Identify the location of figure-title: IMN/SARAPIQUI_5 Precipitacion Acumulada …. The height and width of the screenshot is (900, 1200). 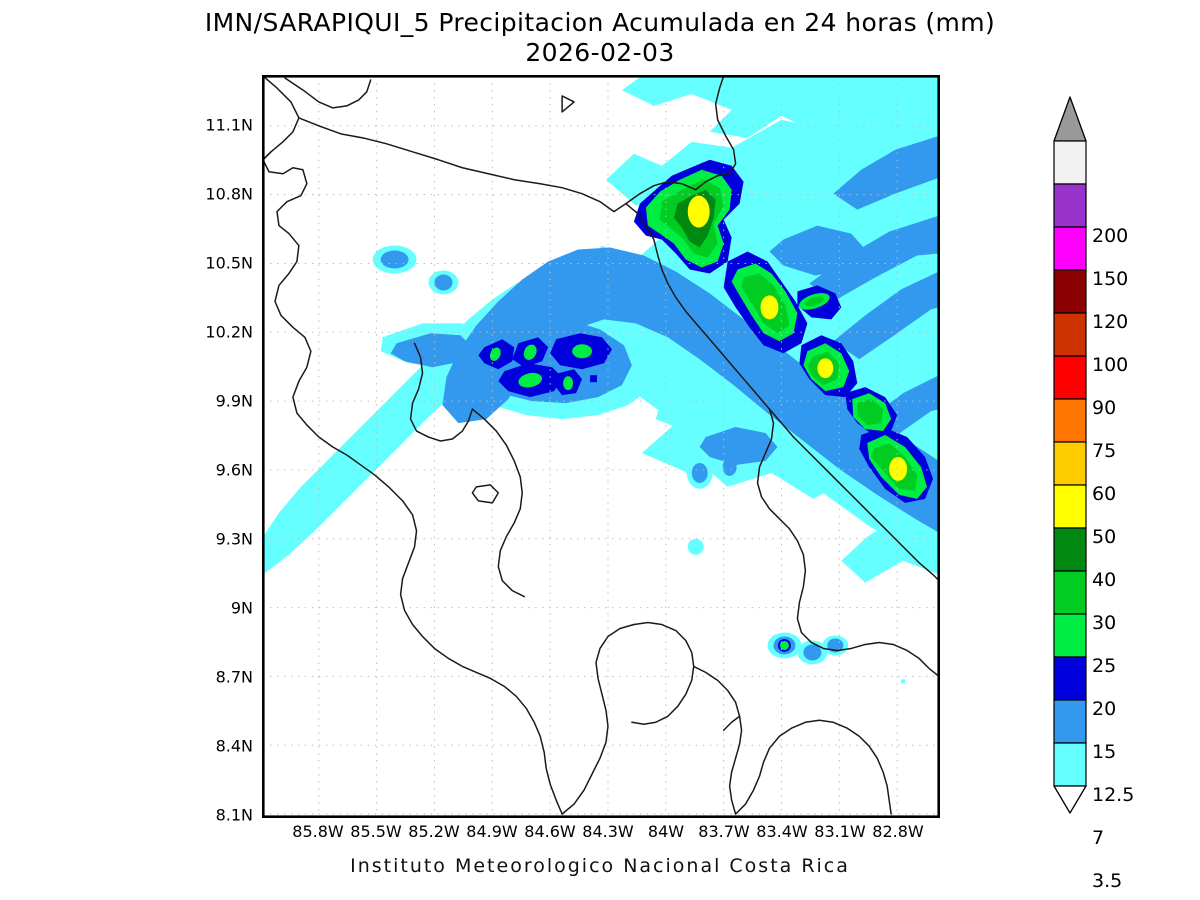
(600, 37).